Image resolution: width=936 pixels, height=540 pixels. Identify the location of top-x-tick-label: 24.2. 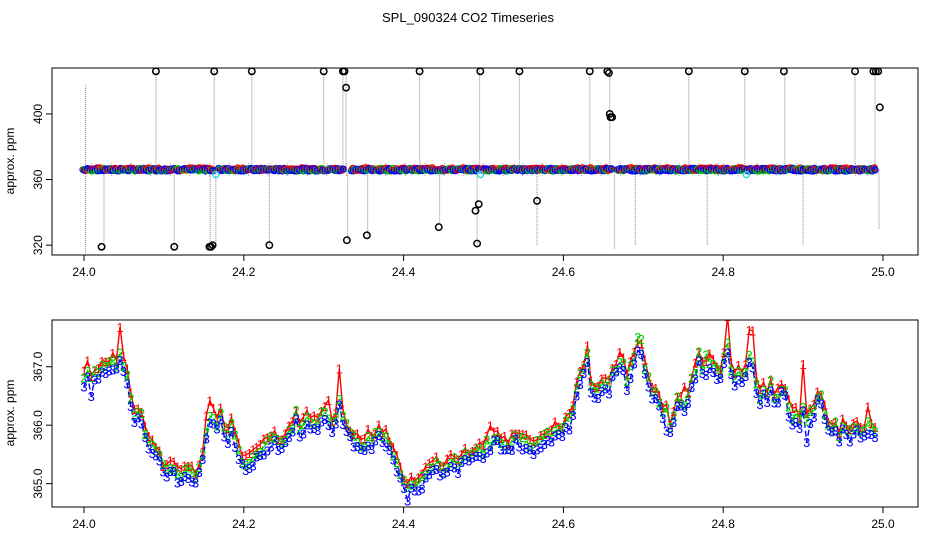
(244, 272).